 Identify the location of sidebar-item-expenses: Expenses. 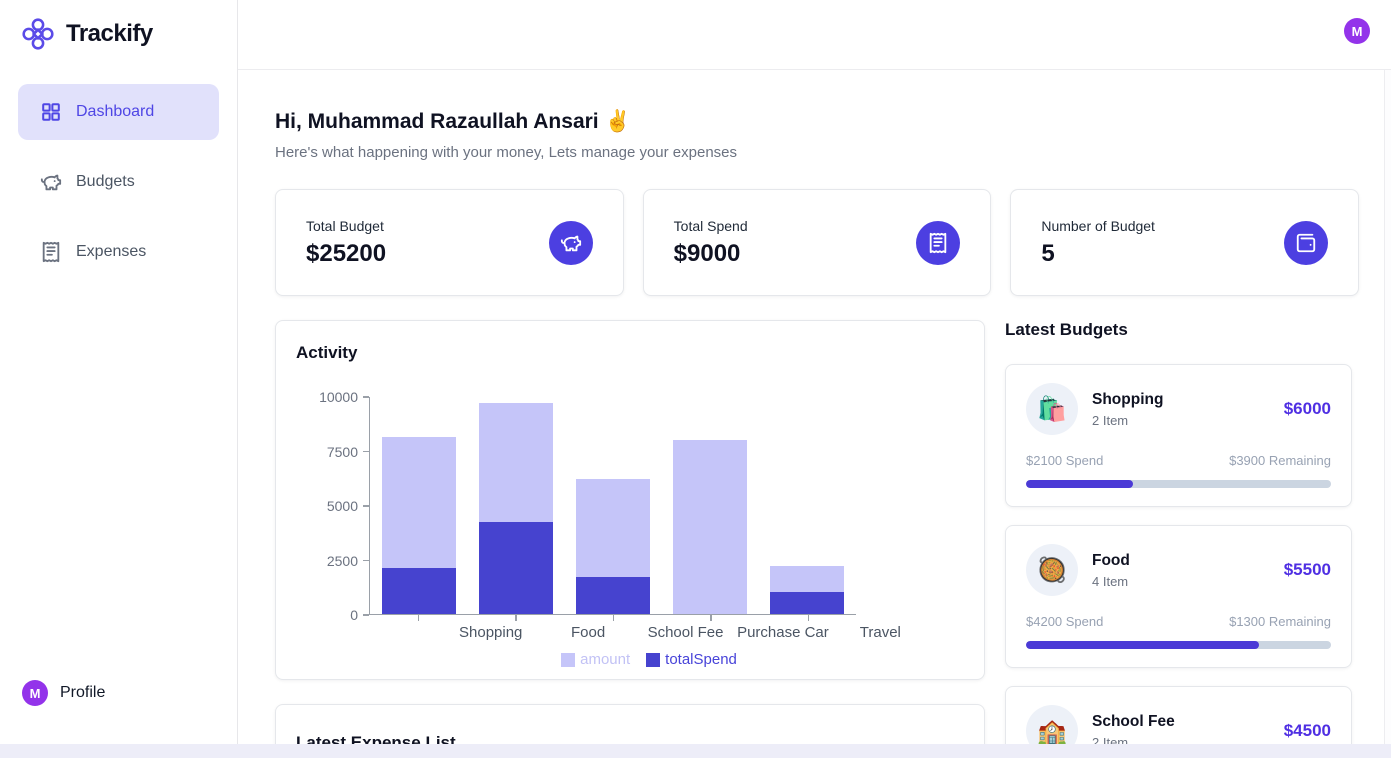
(118, 252).